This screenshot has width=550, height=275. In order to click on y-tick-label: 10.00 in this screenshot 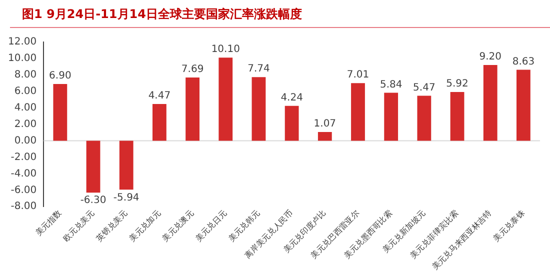, I will do `click(22, 58)`.